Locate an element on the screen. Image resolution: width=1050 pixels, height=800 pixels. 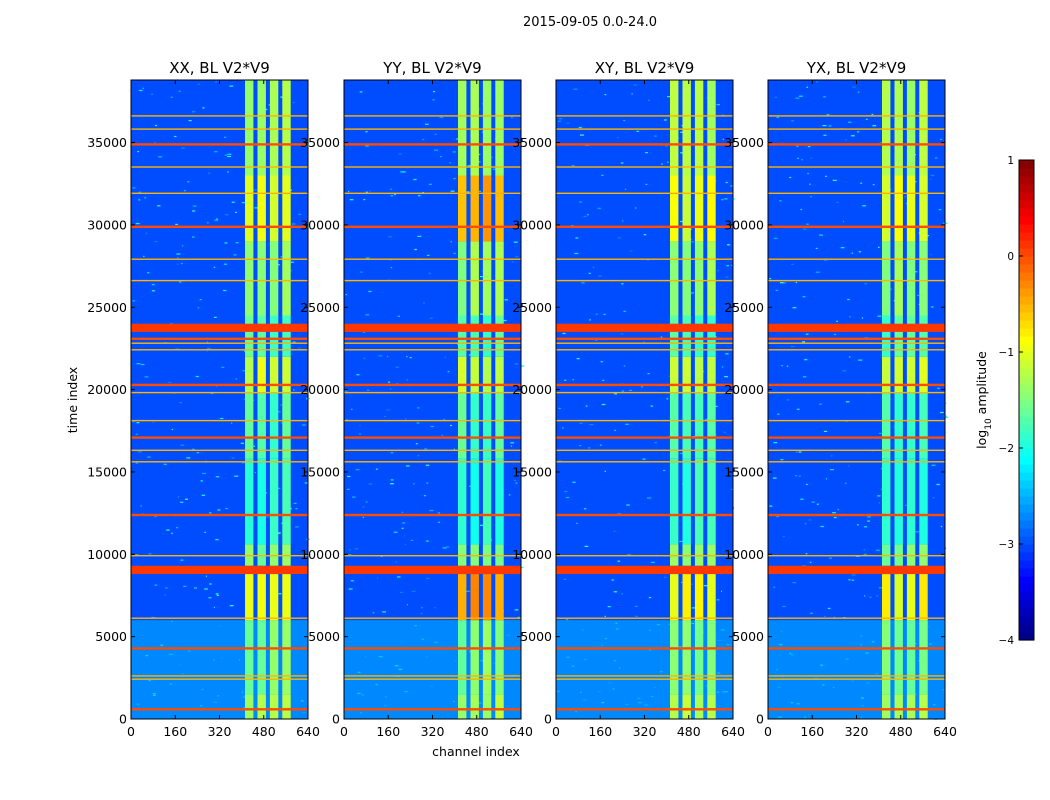
heatmap-background is located at coordinates (219, 399).